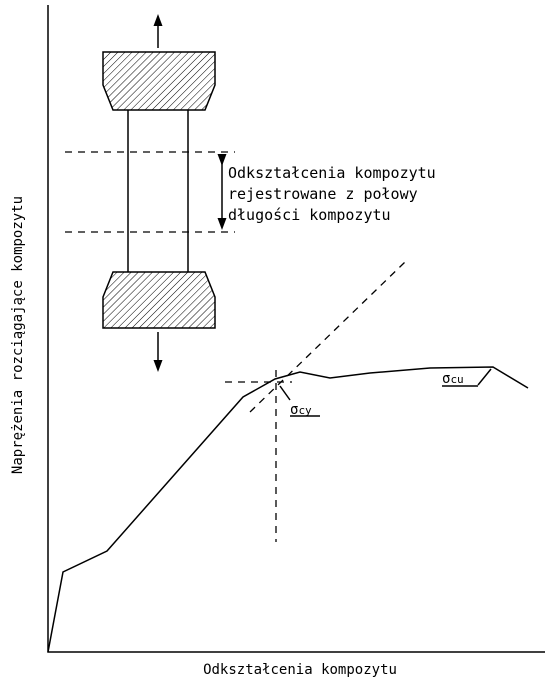  Describe the element at coordinates (323, 194) in the screenshot. I see `annotation: rejestrowane z połowy` at that location.